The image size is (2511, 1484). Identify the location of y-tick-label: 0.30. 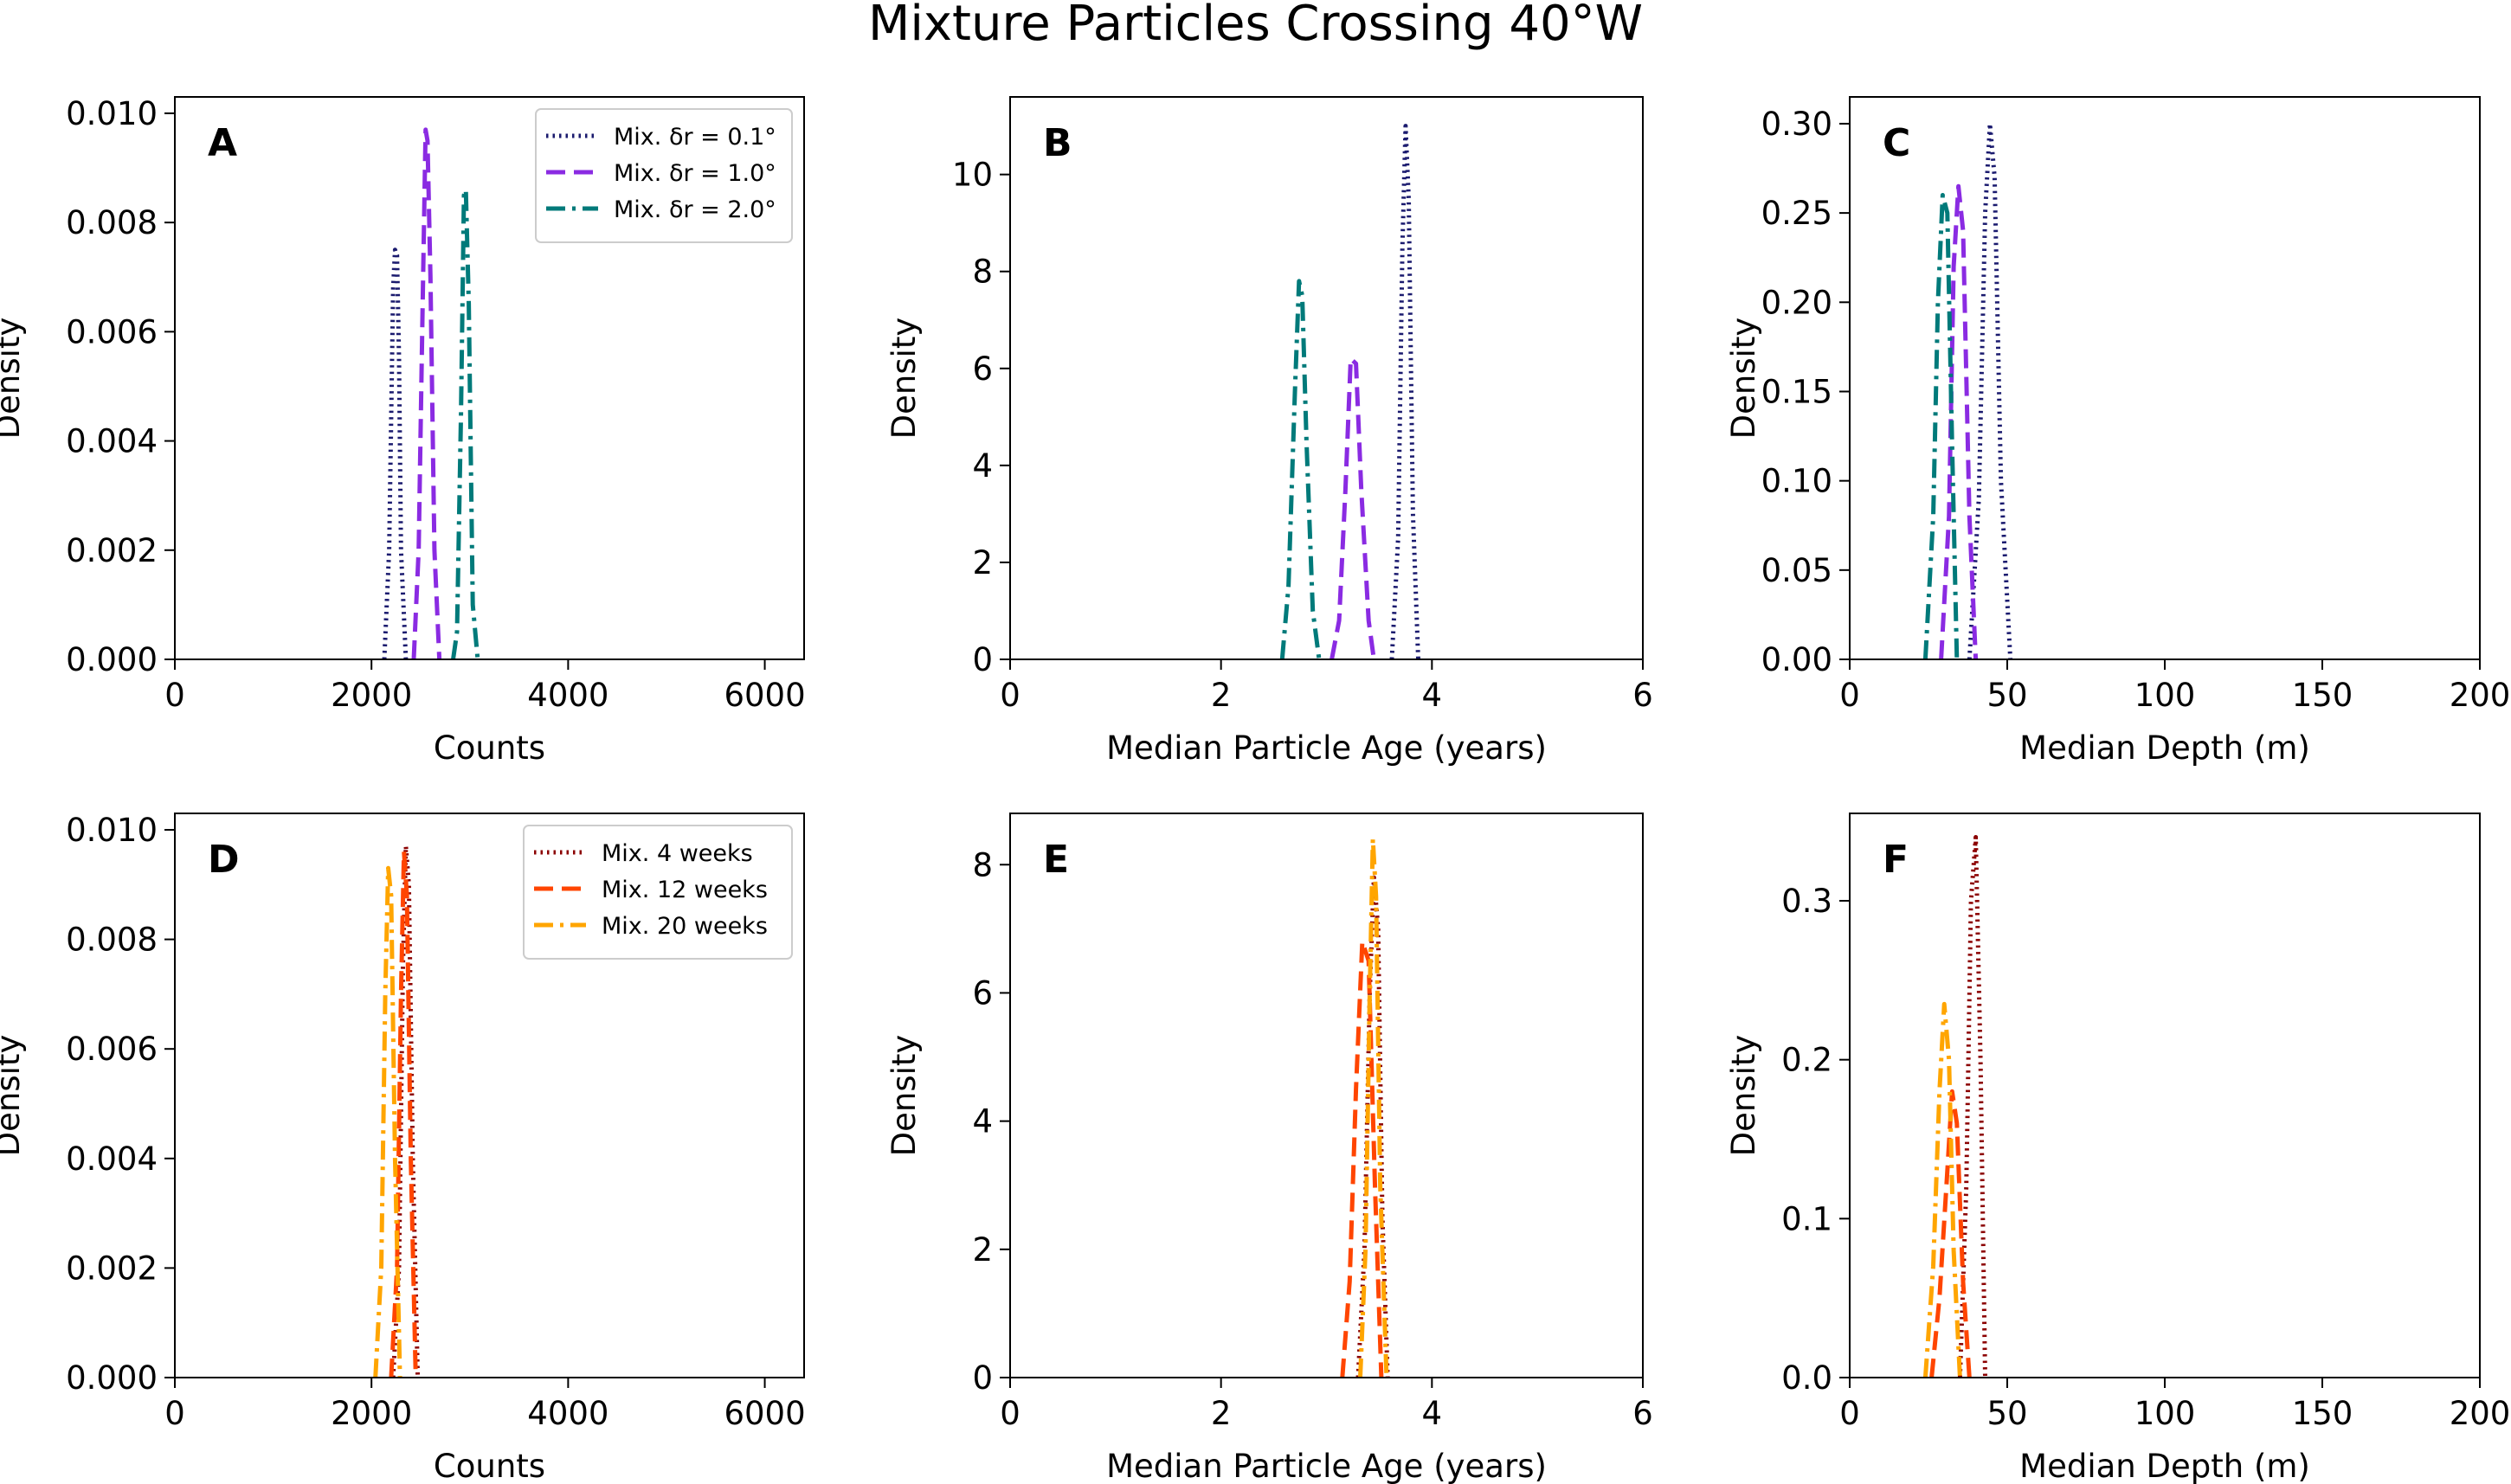
(1796, 125).